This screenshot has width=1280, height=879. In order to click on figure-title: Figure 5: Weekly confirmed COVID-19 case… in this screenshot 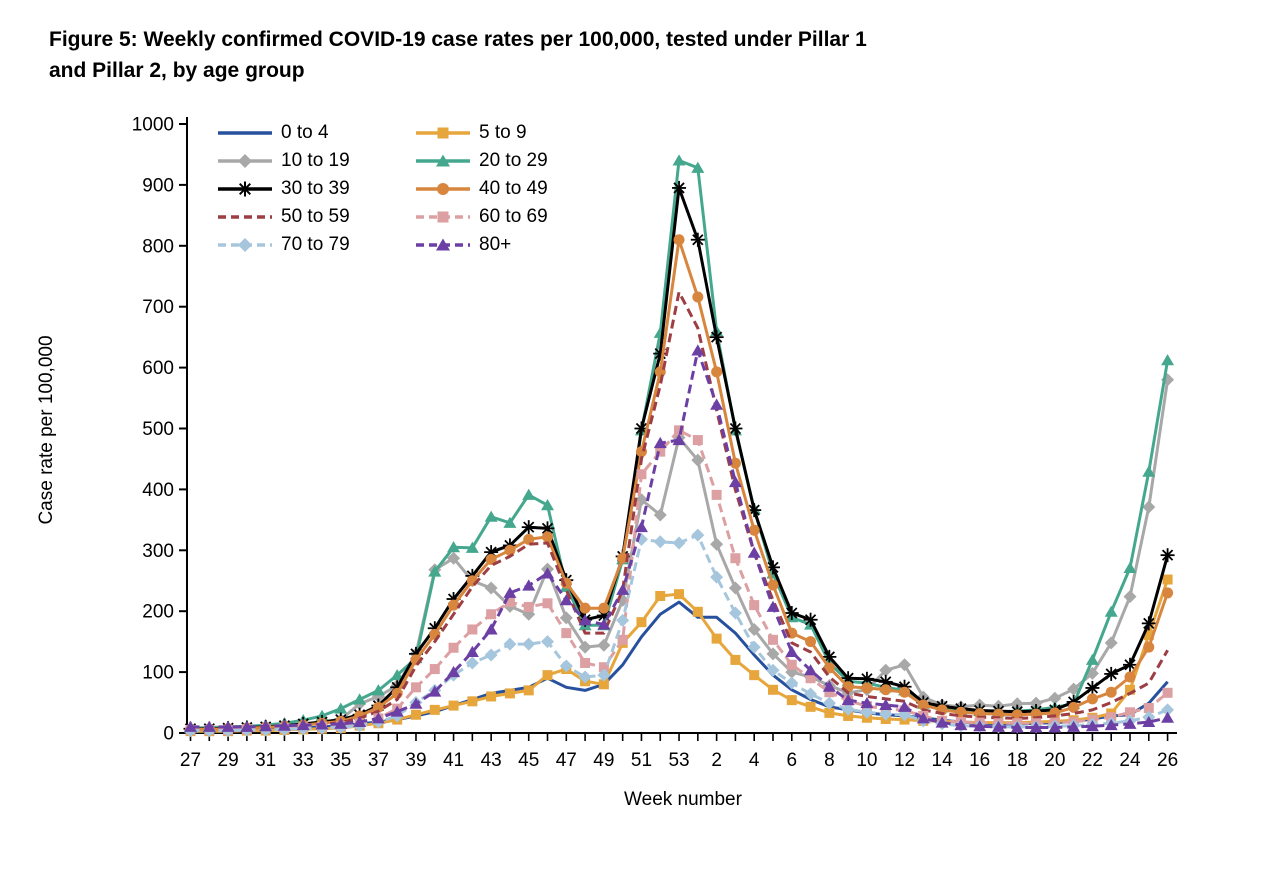, I will do `click(629, 55)`.